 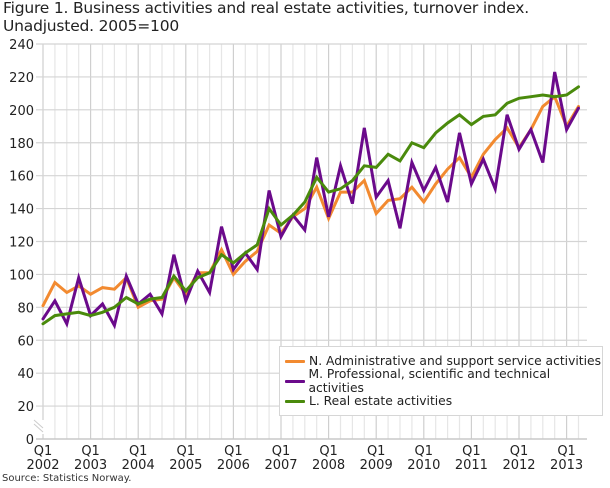 I want to click on axis-break-icon, so click(x=38, y=426).